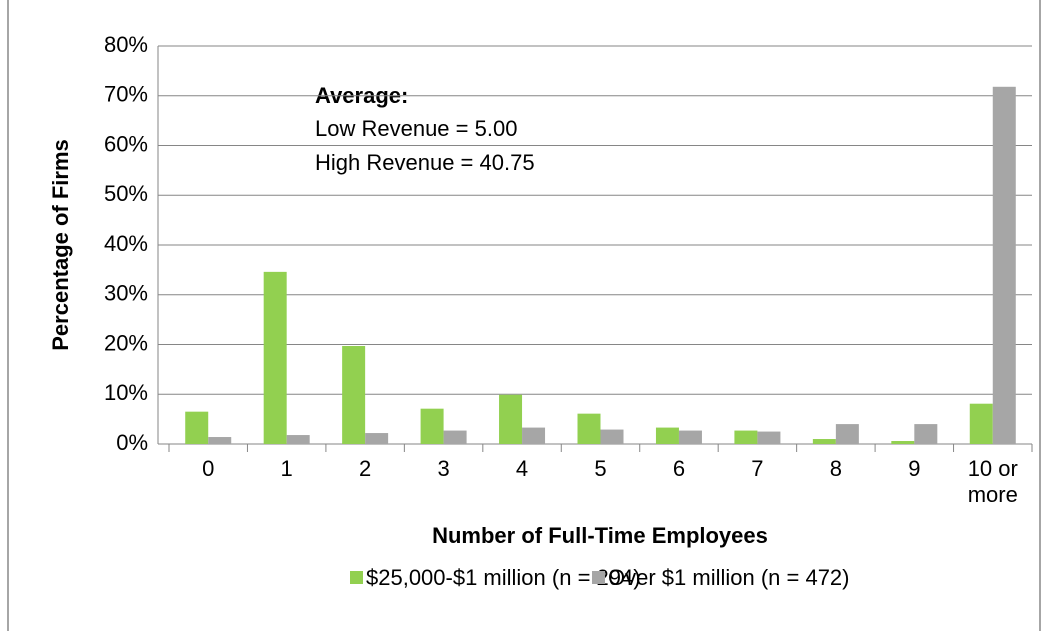 The height and width of the screenshot is (631, 1049). I want to click on x-tick-label-box: 4, so click(522, 468).